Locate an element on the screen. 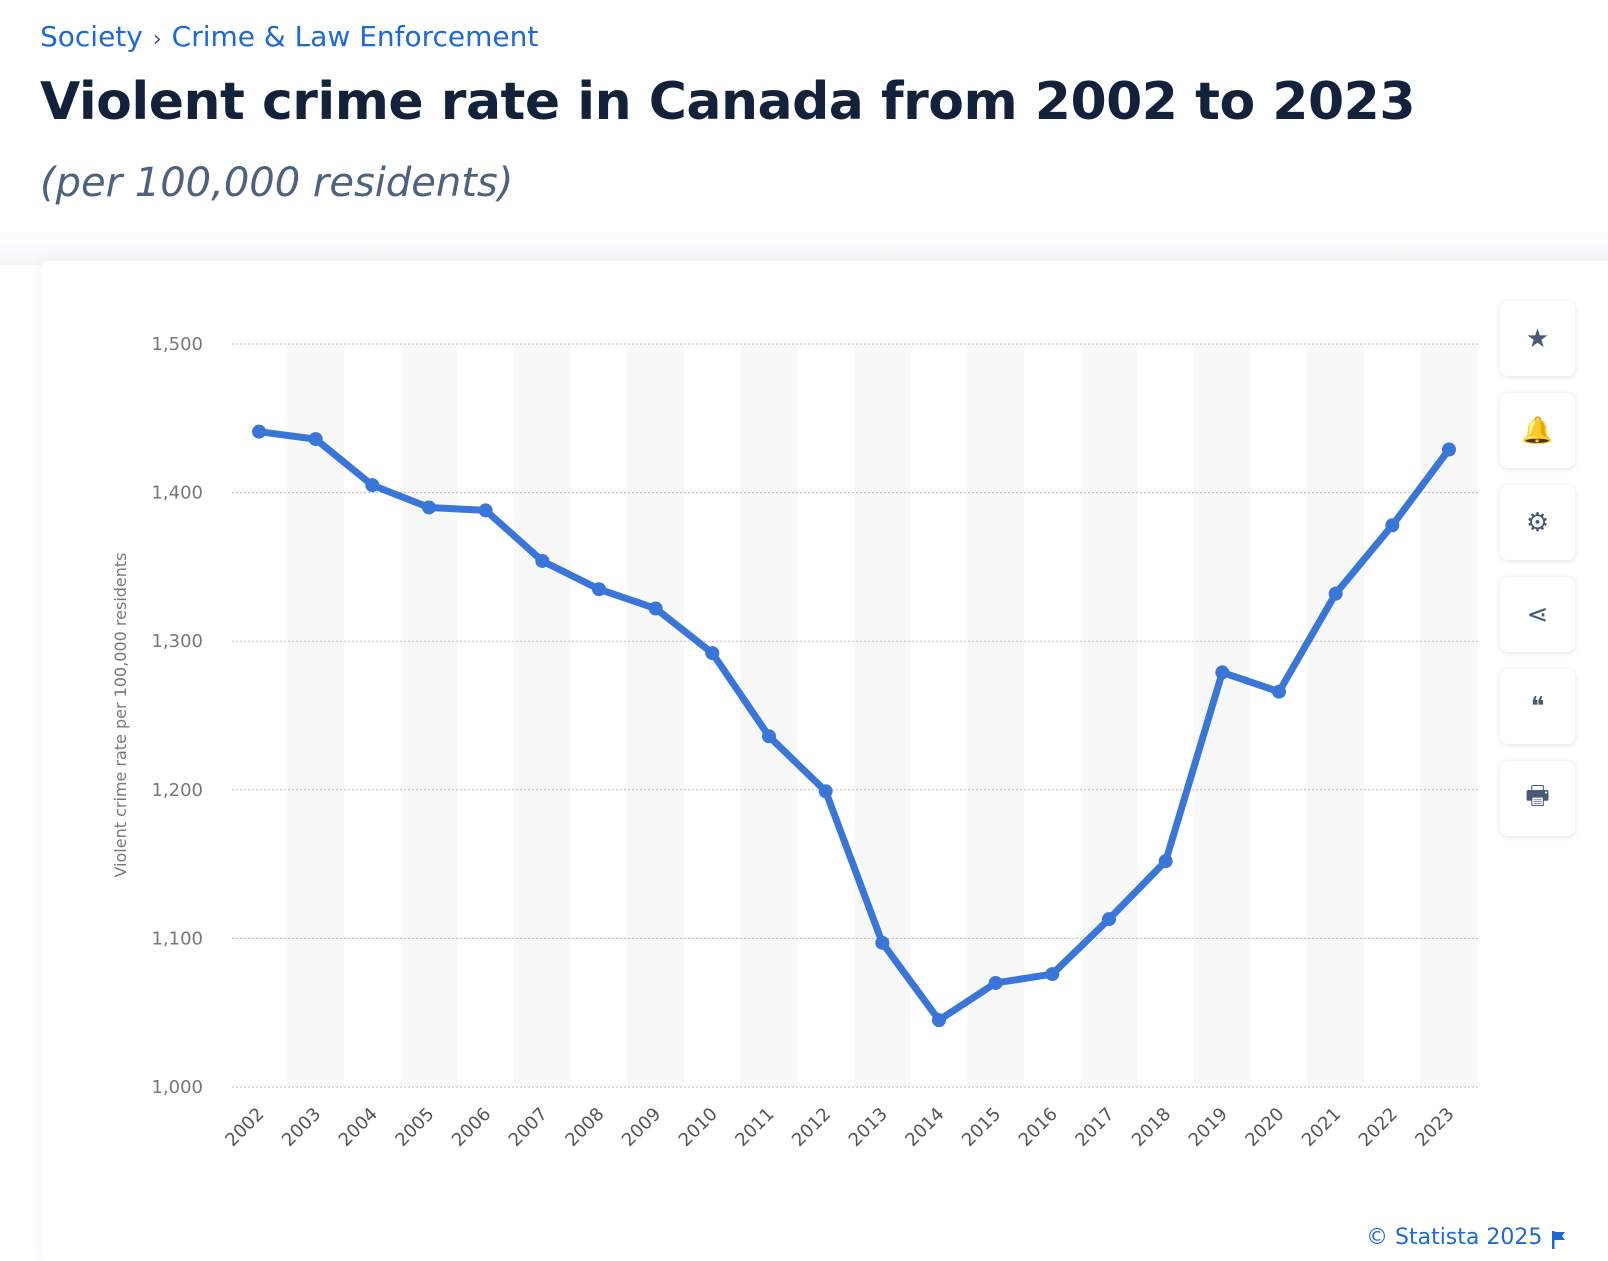 The image size is (1608, 1261). y-axis-label: Violent crime rate per 100,000 residents is located at coordinates (120, 714).